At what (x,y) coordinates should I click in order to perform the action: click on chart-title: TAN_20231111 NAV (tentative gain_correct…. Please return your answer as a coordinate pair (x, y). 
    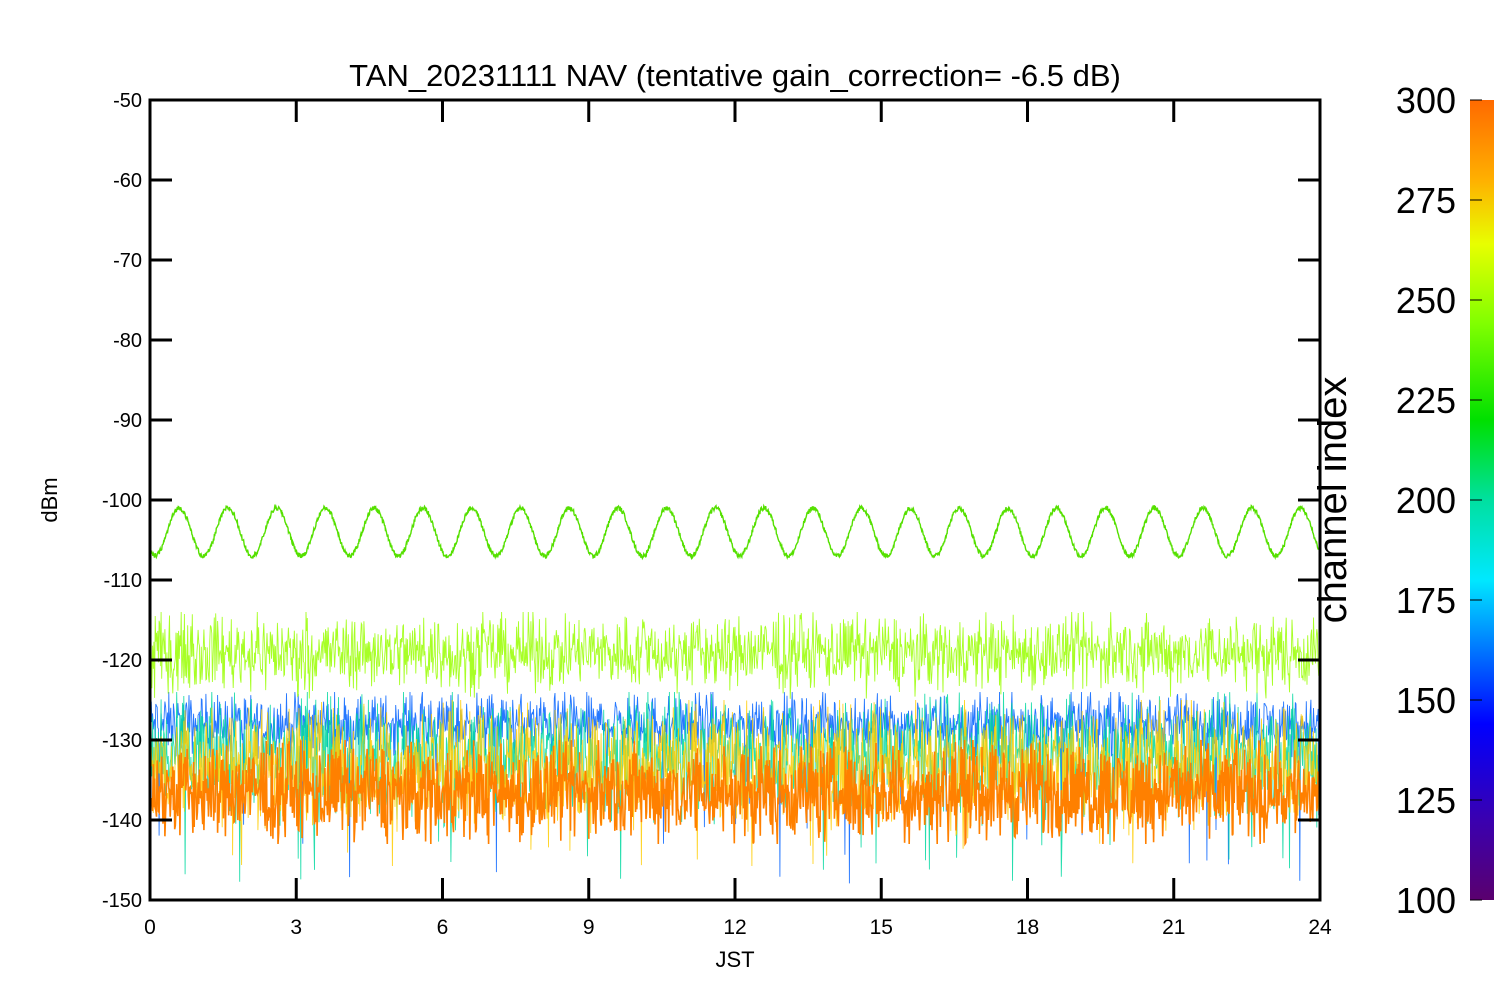
    Looking at the image, I should click on (735, 75).